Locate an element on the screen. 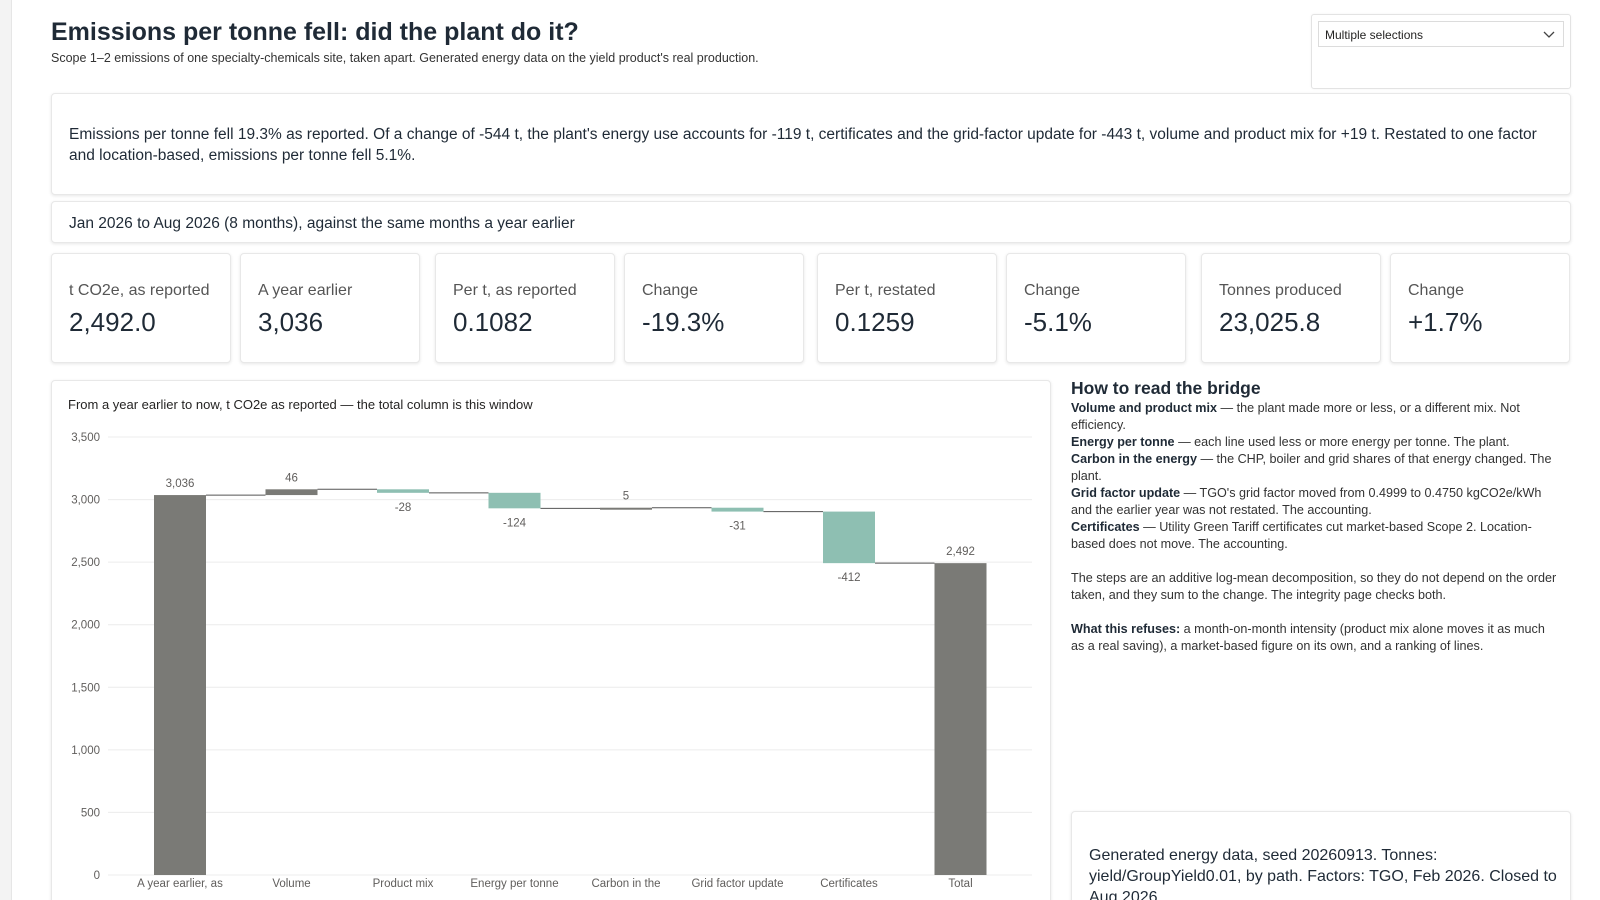 This screenshot has width=1600, height=900. kpi-card-change-tonnes: Change +1.7% is located at coordinates (1480, 308).